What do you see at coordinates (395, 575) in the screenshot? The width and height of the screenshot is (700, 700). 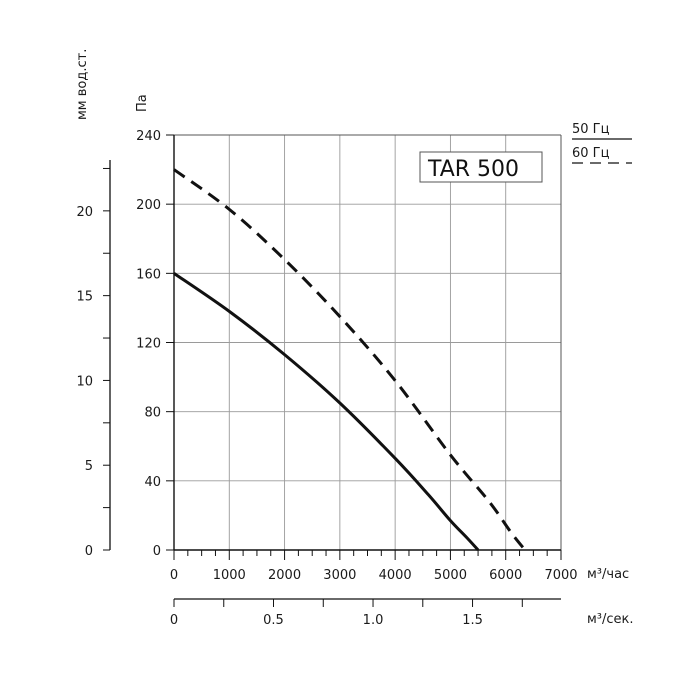 I see `x-tick-label: 4000` at bounding box center [395, 575].